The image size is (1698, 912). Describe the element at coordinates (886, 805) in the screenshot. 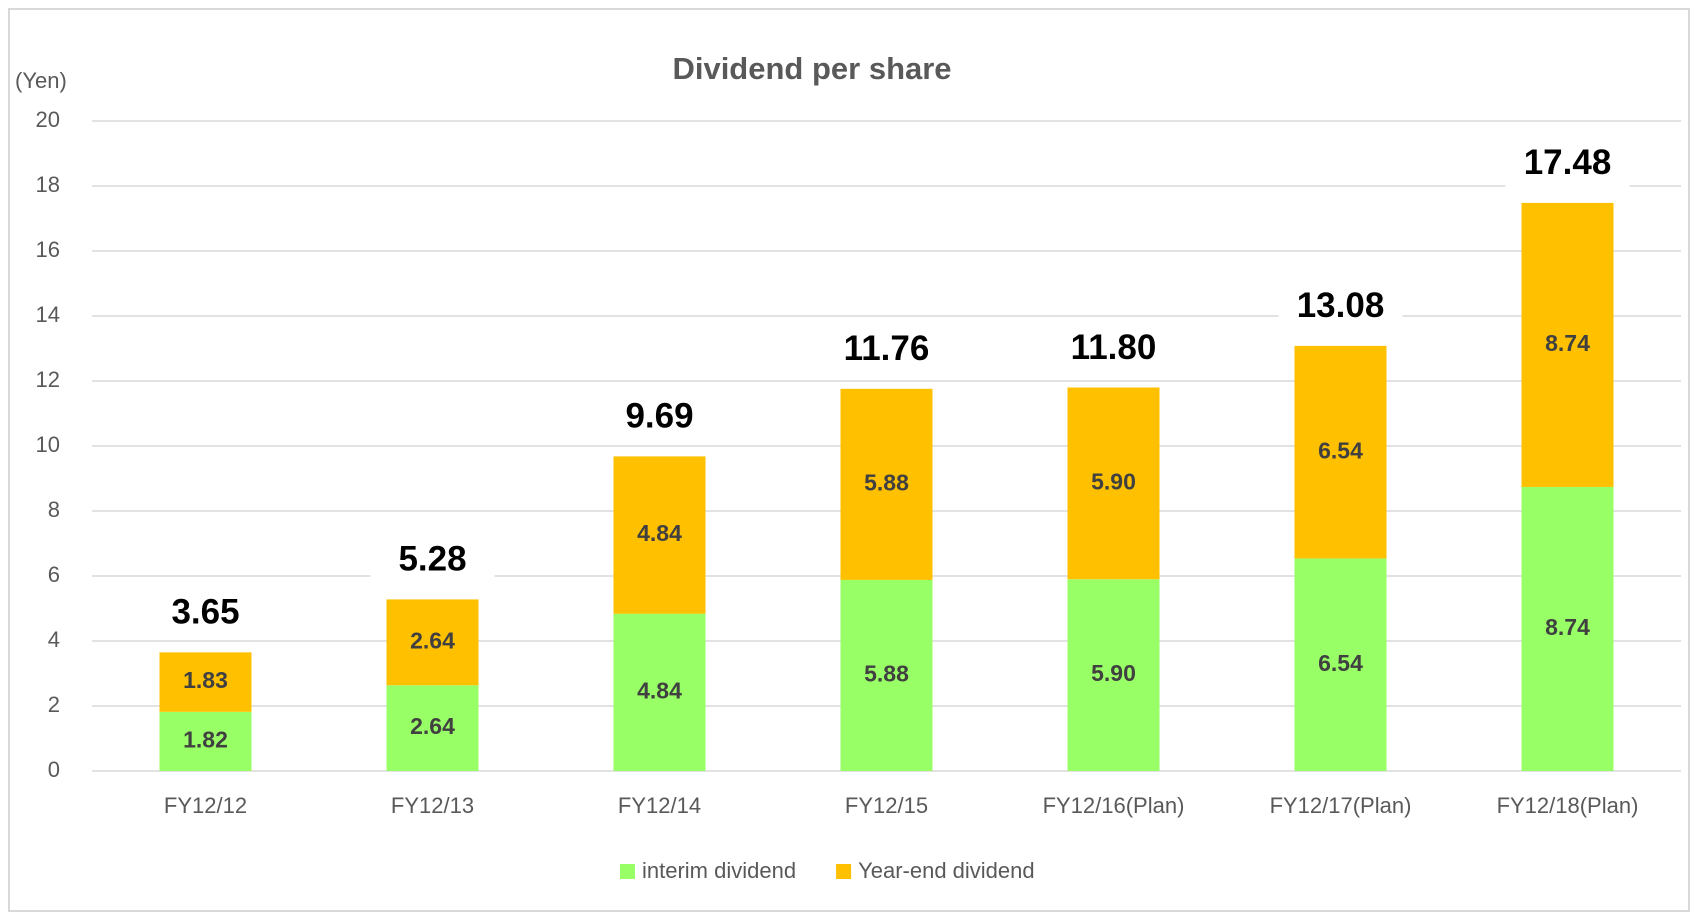

I see `x-tick-label: FY12/15` at that location.